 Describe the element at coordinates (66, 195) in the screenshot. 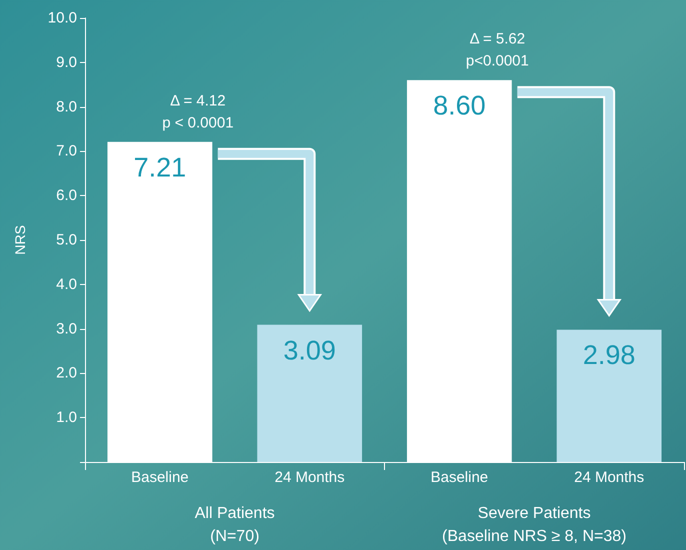

I see `y-tick-label: 6.0` at that location.